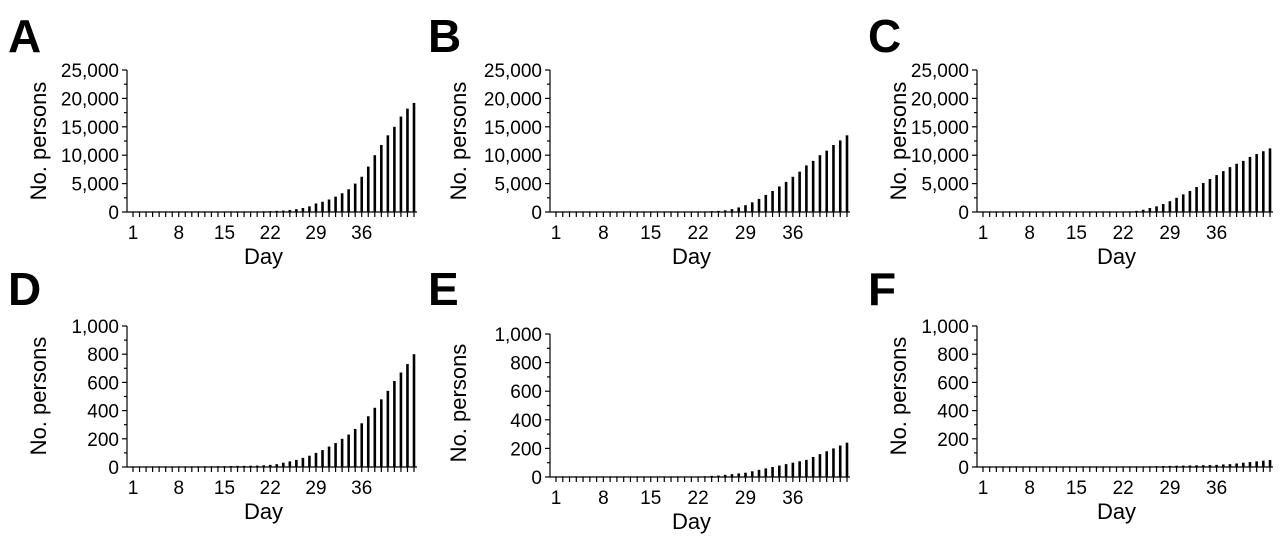 This screenshot has width=1281, height=536. I want to click on y-tick-label: 25,000, so click(90, 71).